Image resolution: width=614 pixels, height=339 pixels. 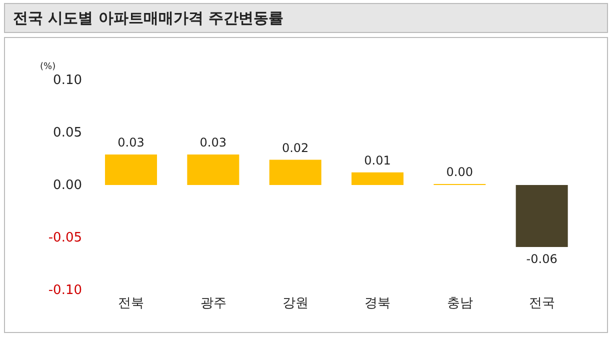 I want to click on y-tick-label: -0.05, so click(x=65, y=238).